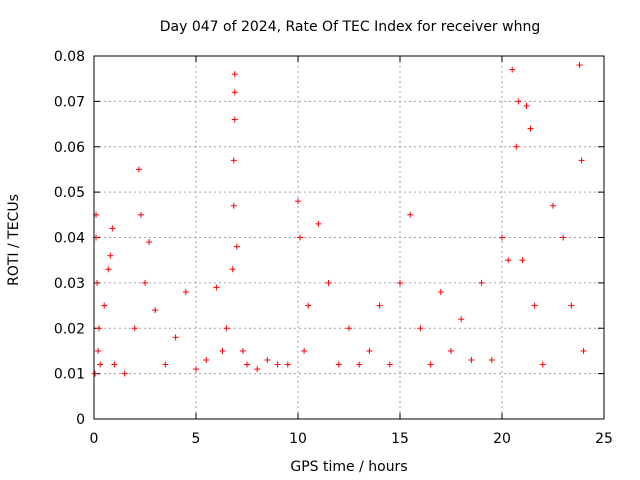  Describe the element at coordinates (502, 439) in the screenshot. I see `x-tick-label: 20` at that location.